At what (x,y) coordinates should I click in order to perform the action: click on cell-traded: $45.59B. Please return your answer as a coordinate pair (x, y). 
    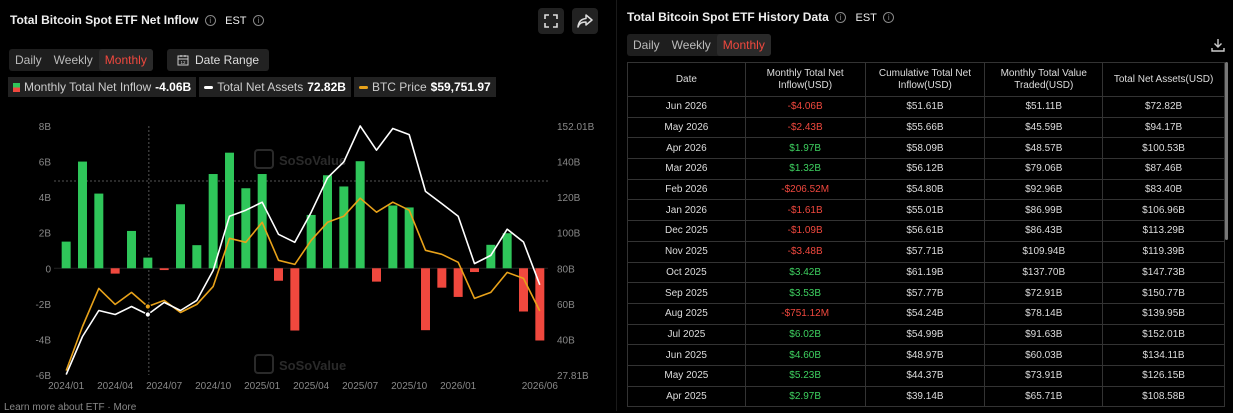
    Looking at the image, I should click on (1044, 127).